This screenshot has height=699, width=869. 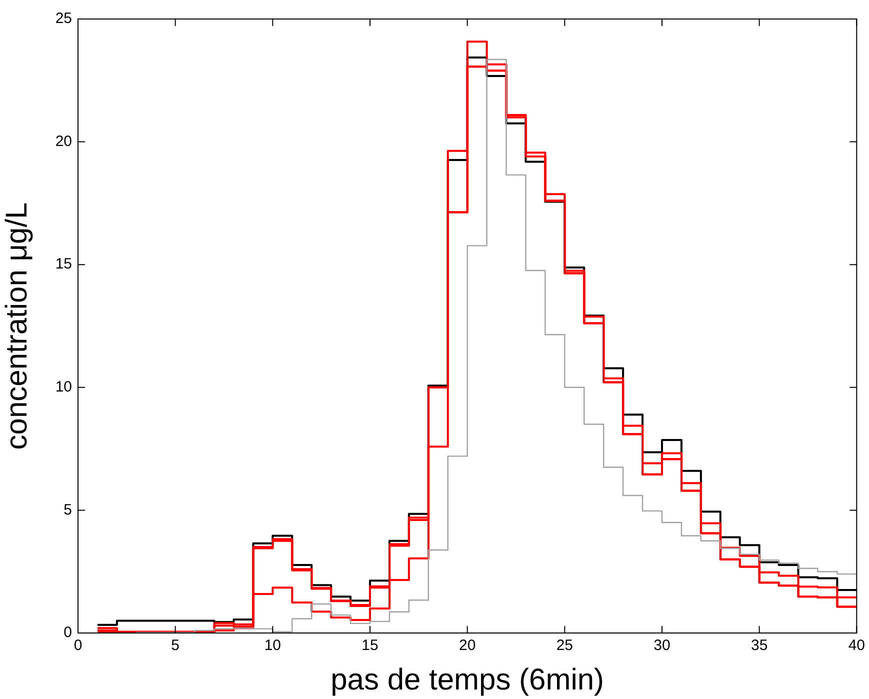 What do you see at coordinates (370, 645) in the screenshot?
I see `x-tick-label: 15` at bounding box center [370, 645].